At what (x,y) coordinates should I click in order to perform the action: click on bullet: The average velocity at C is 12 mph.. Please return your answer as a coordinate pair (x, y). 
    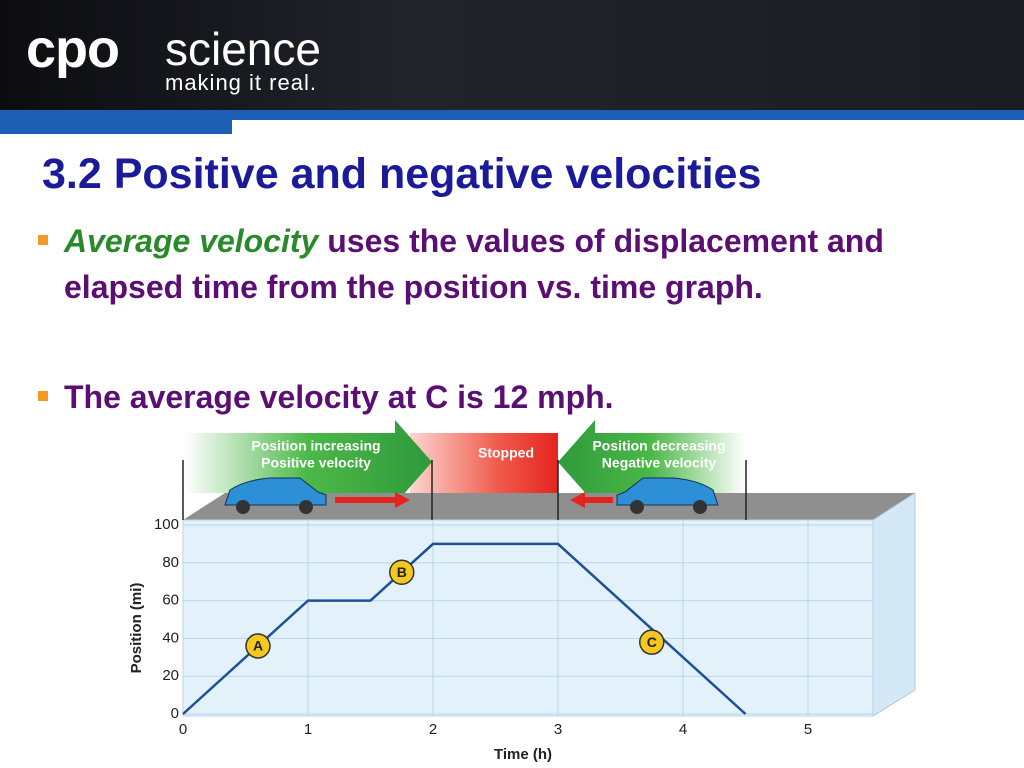
    Looking at the image, I should click on (521, 397).